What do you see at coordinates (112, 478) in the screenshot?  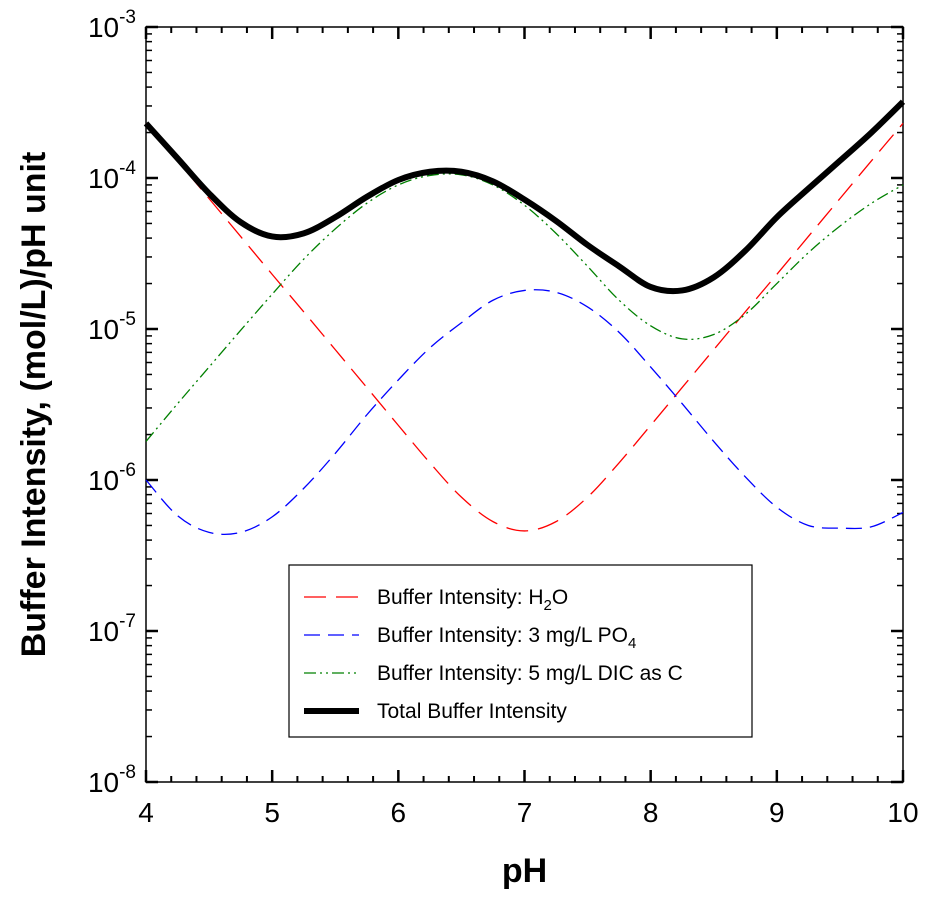 I see `y-tick-label: 10⁻⁶` at bounding box center [112, 478].